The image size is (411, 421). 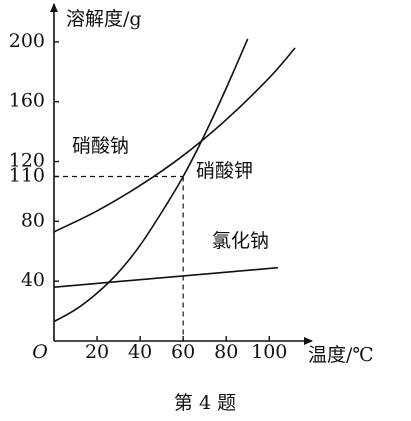 What do you see at coordinates (341, 355) in the screenshot?
I see `x-axis-label: 温度/℃` at bounding box center [341, 355].